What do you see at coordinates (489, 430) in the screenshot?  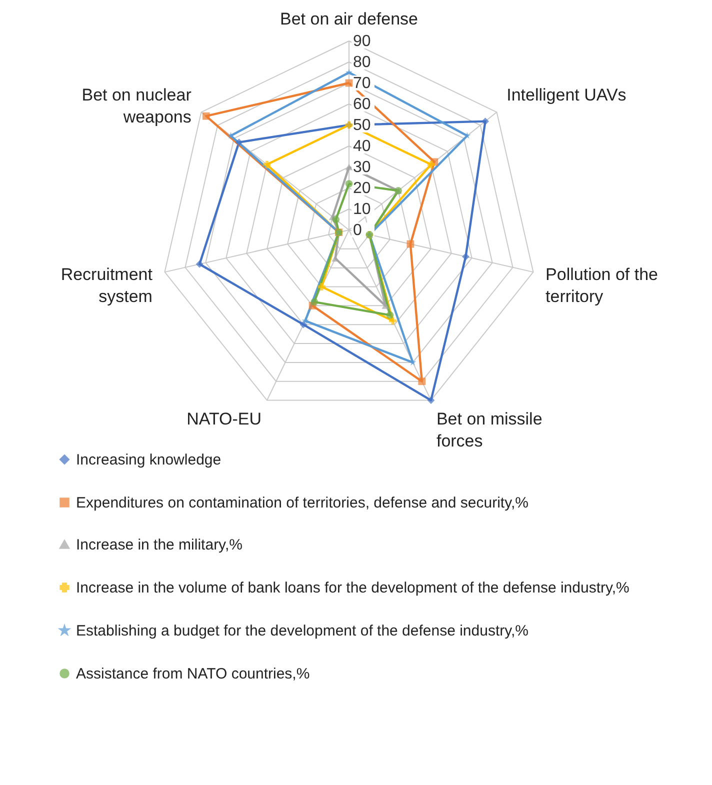 I see `spoke-label: Bet on missile forces` at bounding box center [489, 430].